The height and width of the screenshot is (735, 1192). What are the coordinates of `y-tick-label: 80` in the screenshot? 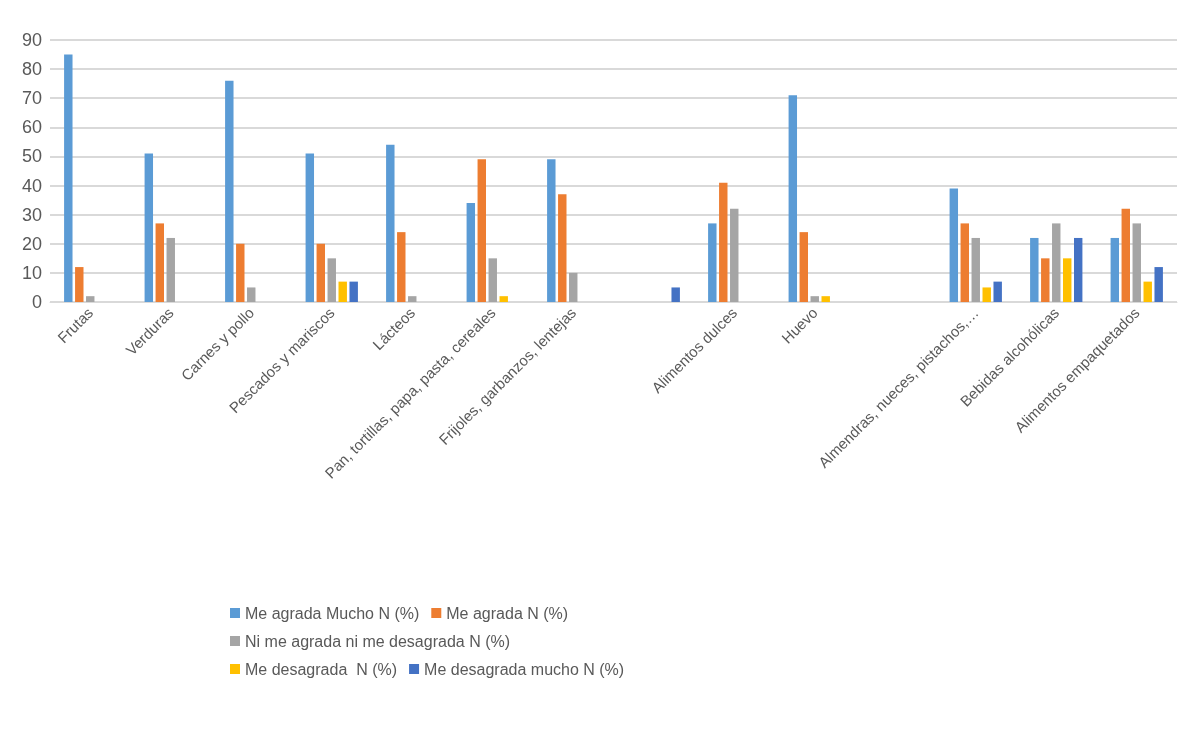 It's located at (31, 69).